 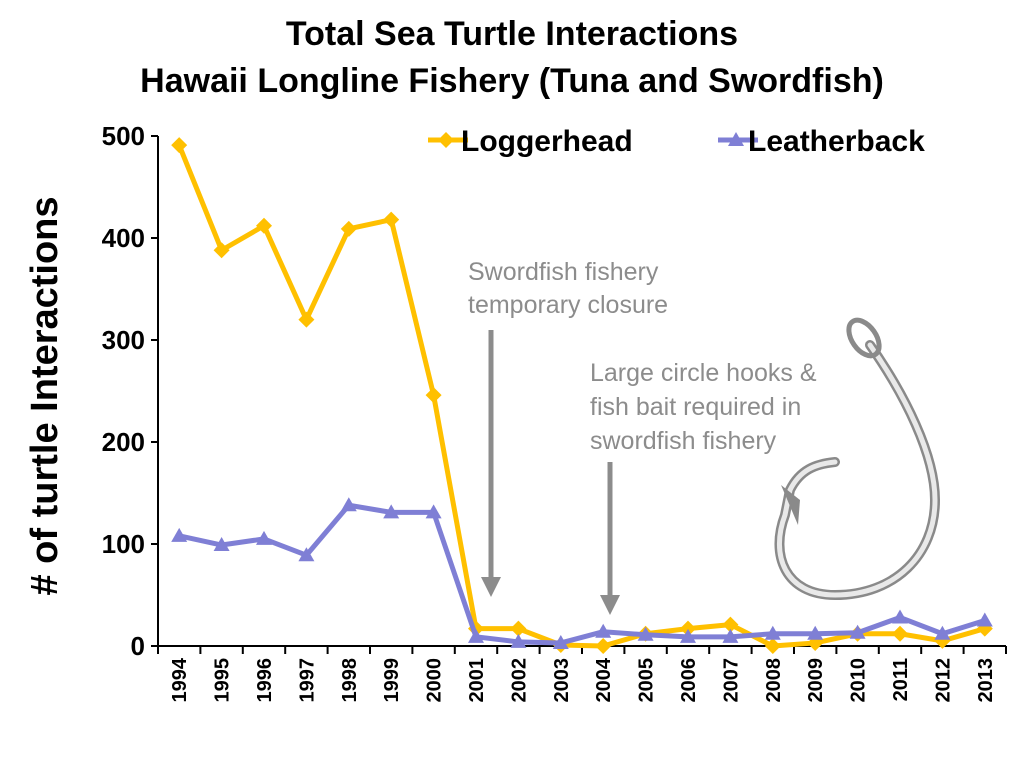 I want to click on y-tick-label: 300, so click(x=123, y=340).